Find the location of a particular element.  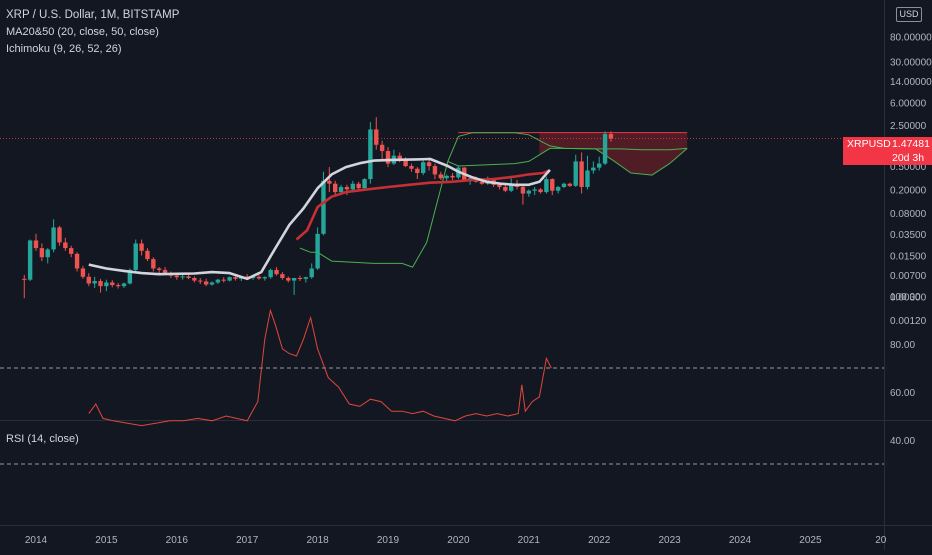

ichimoku-cloud is located at coordinates (613, 154).